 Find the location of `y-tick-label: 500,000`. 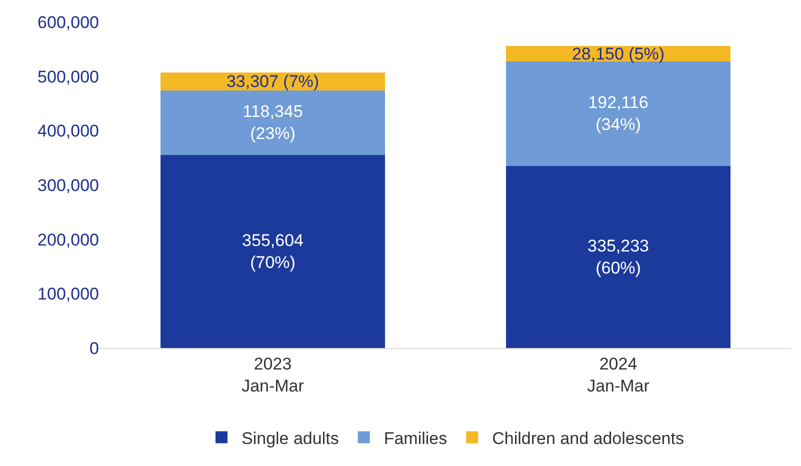

y-tick-label: 500,000 is located at coordinates (68, 76).